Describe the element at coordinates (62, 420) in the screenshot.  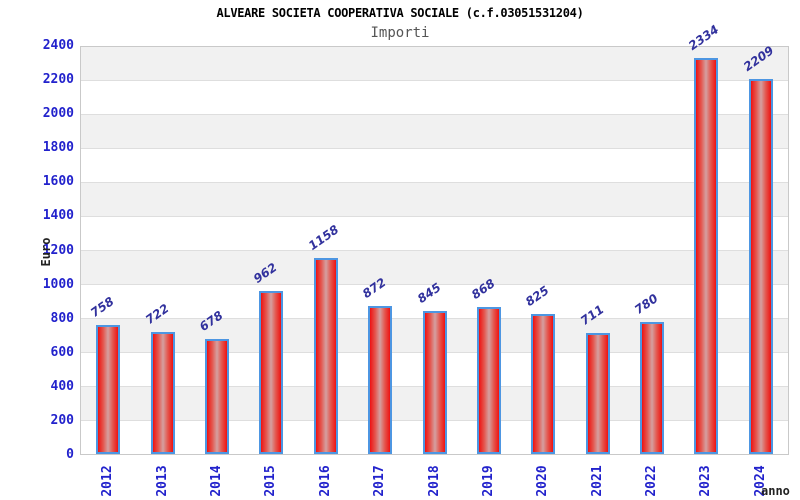
I see `y-tick-label: 200` at that location.